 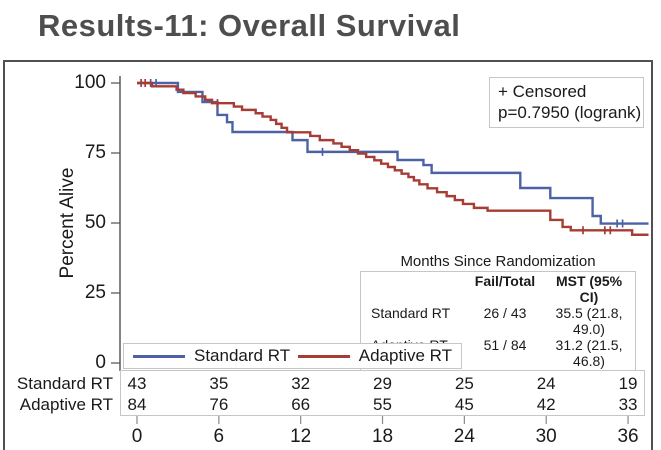 I want to click on at-risk-row-label: Standard RT, so click(x=64, y=383).